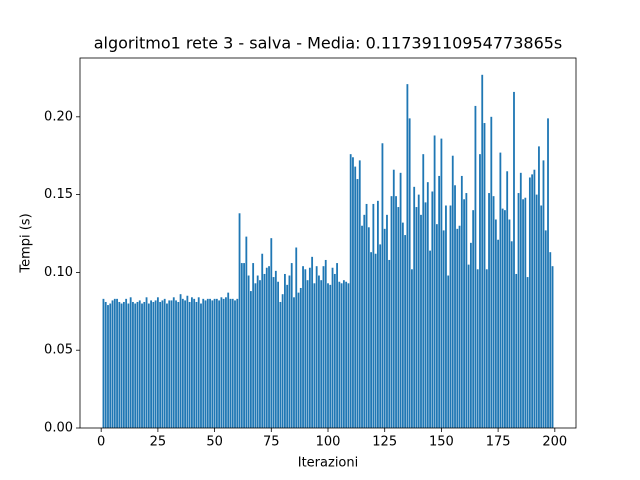  Describe the element at coordinates (441, 442) in the screenshot. I see `x-tick-label: 150` at that location.